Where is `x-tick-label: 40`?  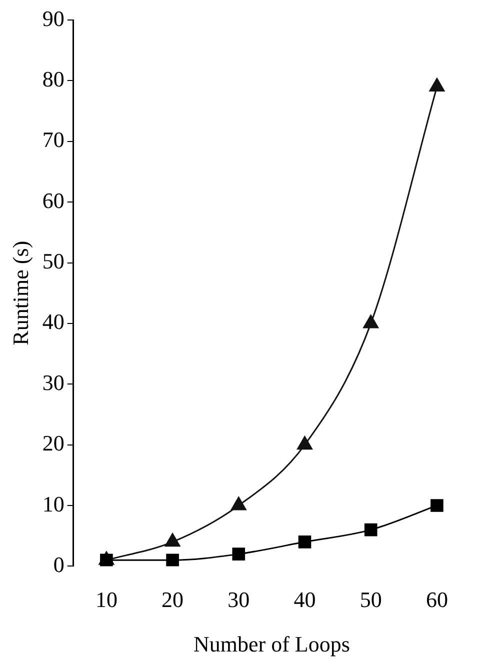
x-tick-label: 40 is located at coordinates (305, 599).